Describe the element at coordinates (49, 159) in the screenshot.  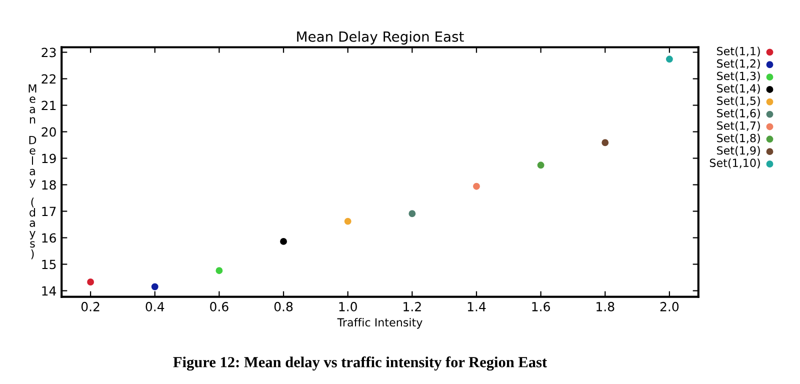
I see `y-tick-label: 19` at that location.